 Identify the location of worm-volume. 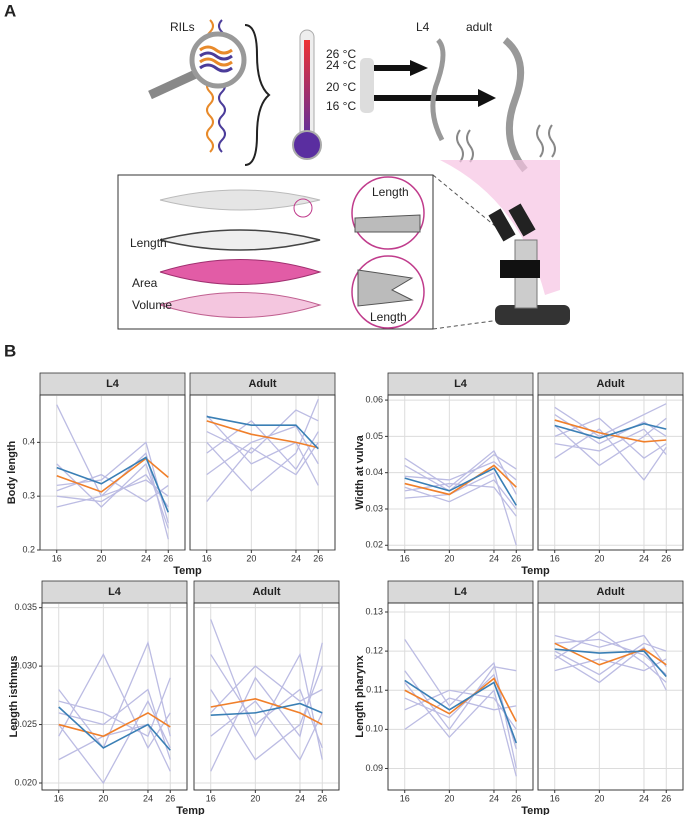
(240, 305).